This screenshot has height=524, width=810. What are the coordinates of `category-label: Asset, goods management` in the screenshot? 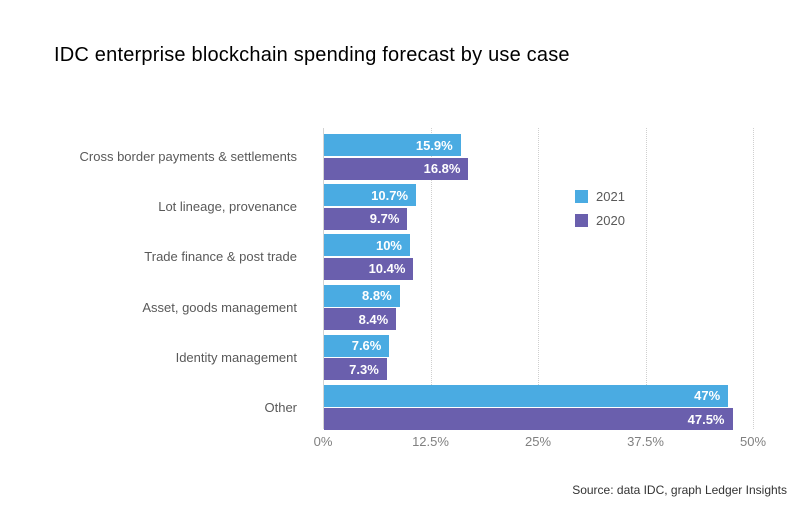 It's located at (219, 307).